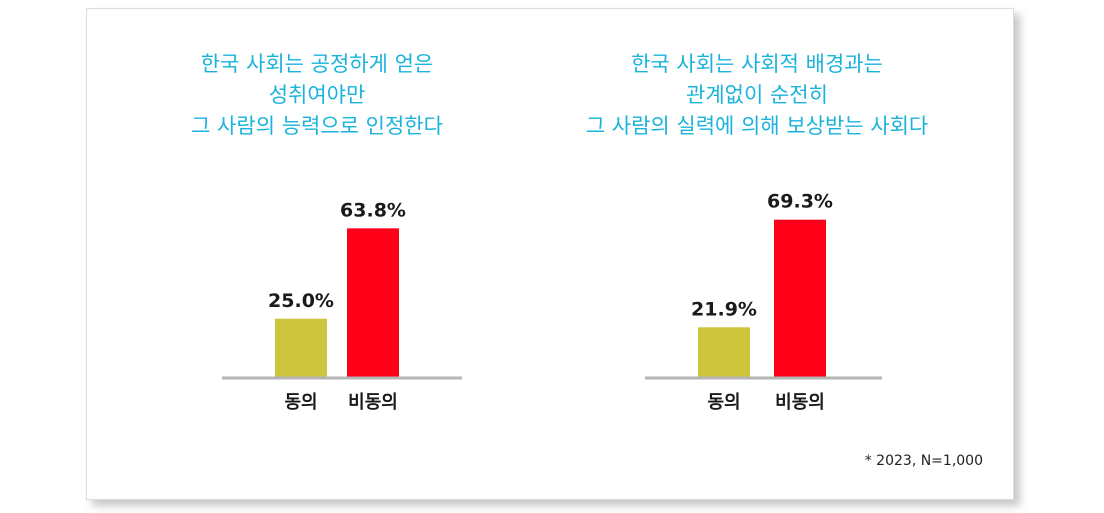 The image size is (1104, 513). I want to click on chart-title: 한국 사회는 공정하게 얻은 성취여야만 그 사람의 능력으로 인정한다, so click(317, 95).